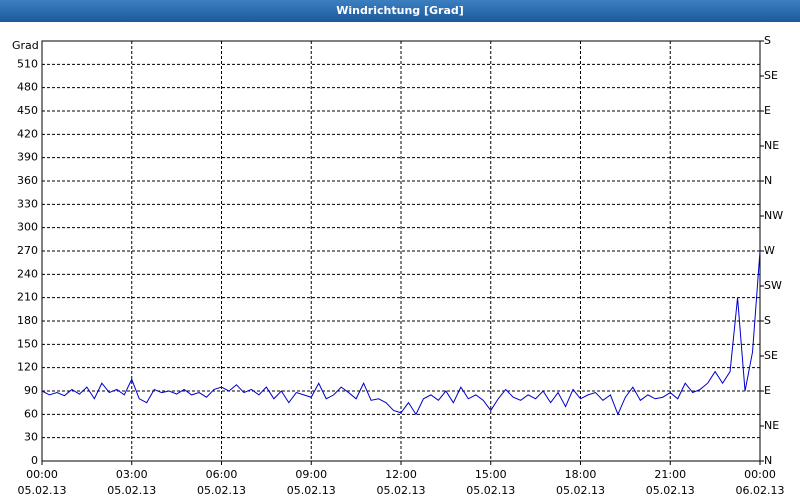  Describe the element at coordinates (769, 250) in the screenshot. I see `y2-tick-label: W` at that location.